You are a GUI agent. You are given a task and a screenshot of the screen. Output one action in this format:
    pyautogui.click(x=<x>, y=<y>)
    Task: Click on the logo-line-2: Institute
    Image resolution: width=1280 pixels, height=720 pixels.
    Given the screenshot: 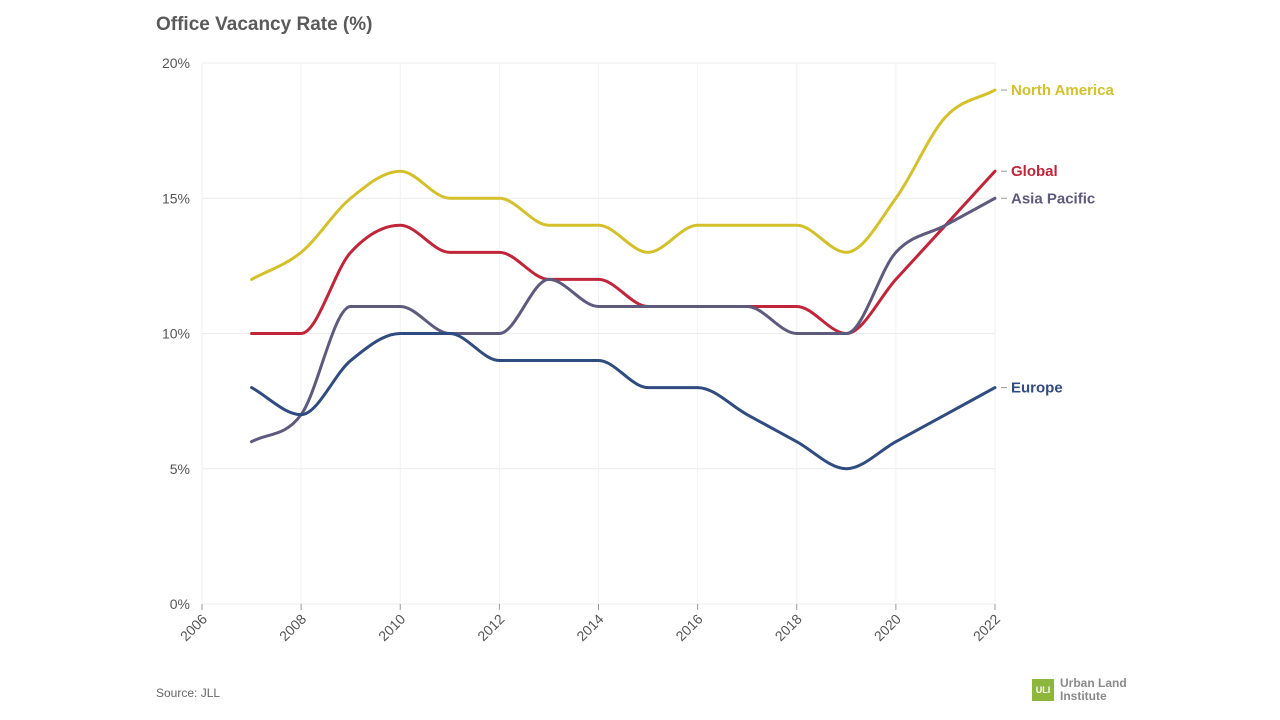 What is the action you would take?
    pyautogui.click(x=1083, y=696)
    